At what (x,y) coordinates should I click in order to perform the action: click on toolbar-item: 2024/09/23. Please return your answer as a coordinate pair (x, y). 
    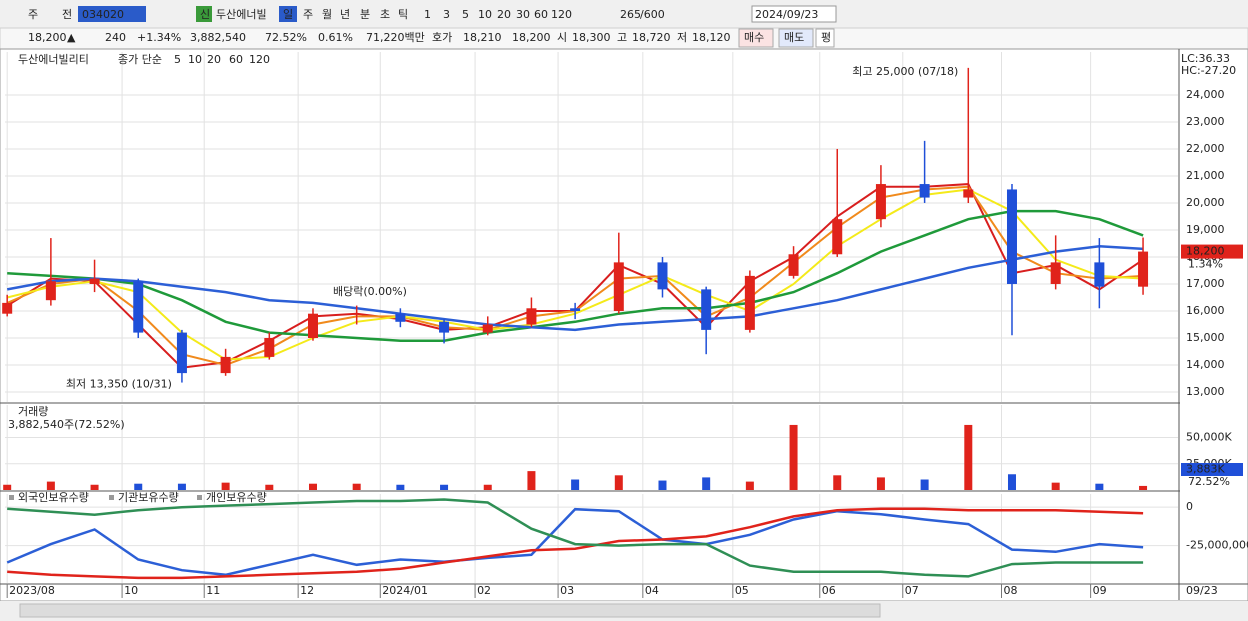
    Looking at the image, I should click on (786, 14).